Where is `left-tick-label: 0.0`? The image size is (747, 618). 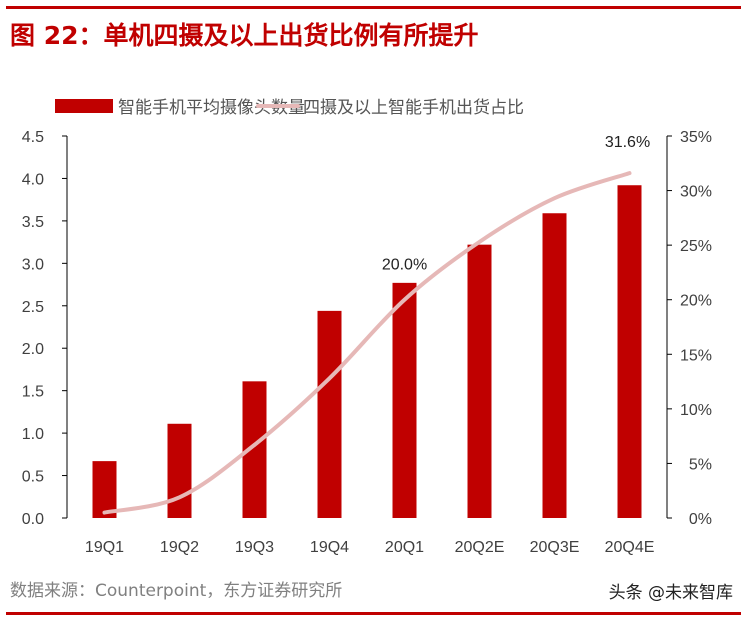
left-tick-label: 0.0 is located at coordinates (33, 519).